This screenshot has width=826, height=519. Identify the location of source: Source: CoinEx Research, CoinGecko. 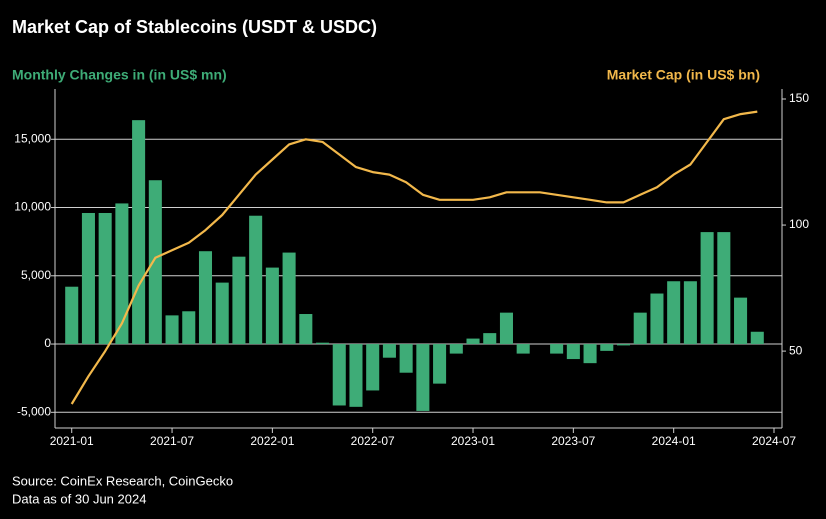
(122, 480).